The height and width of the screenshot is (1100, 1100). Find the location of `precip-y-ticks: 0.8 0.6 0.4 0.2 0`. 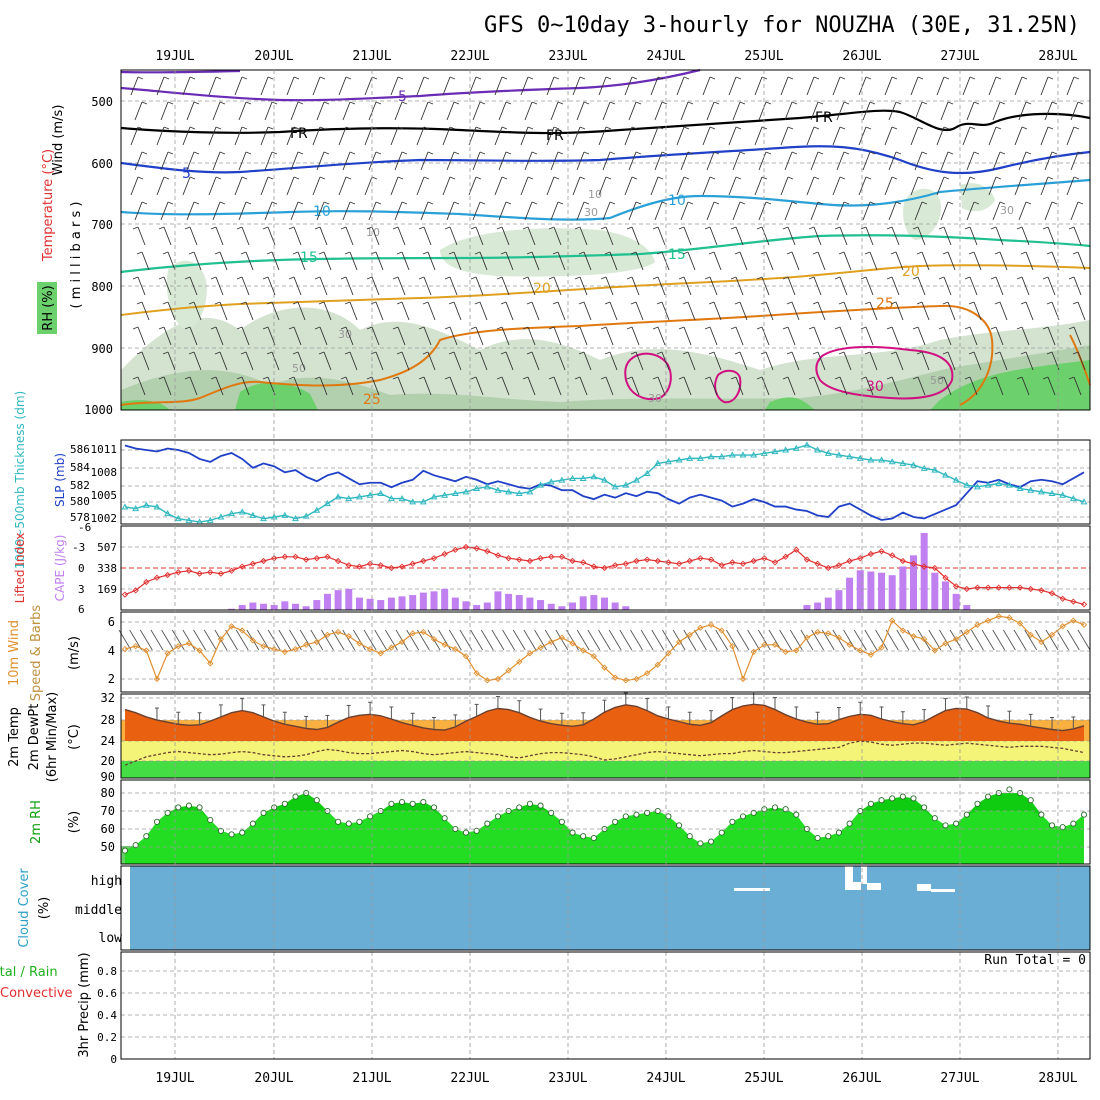

precip-y-ticks: 0.8 0.6 0.4 0.2 0 is located at coordinates (107, 1015).